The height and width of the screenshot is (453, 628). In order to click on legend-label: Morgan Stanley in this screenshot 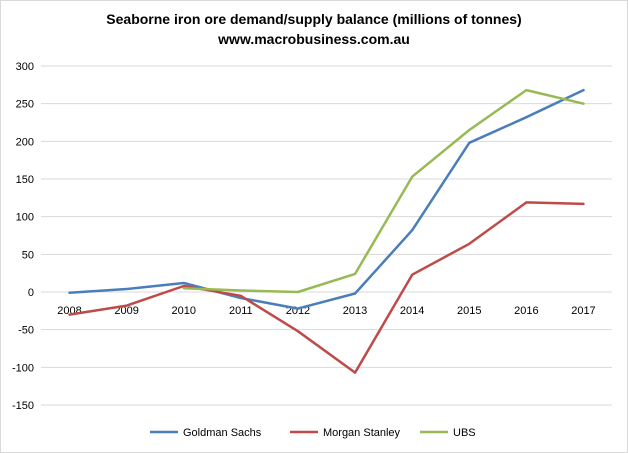, I will do `click(362, 433)`.